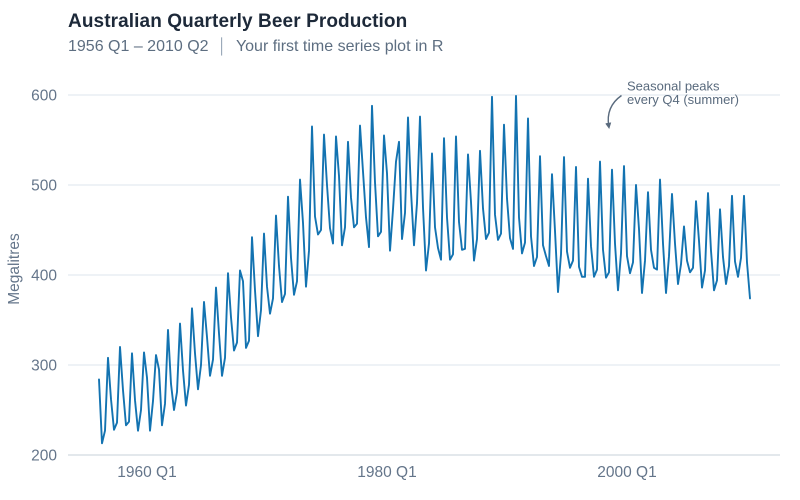 The height and width of the screenshot is (500, 800). Describe the element at coordinates (613, 111) in the screenshot. I see `annotation-arrow-icon` at that location.